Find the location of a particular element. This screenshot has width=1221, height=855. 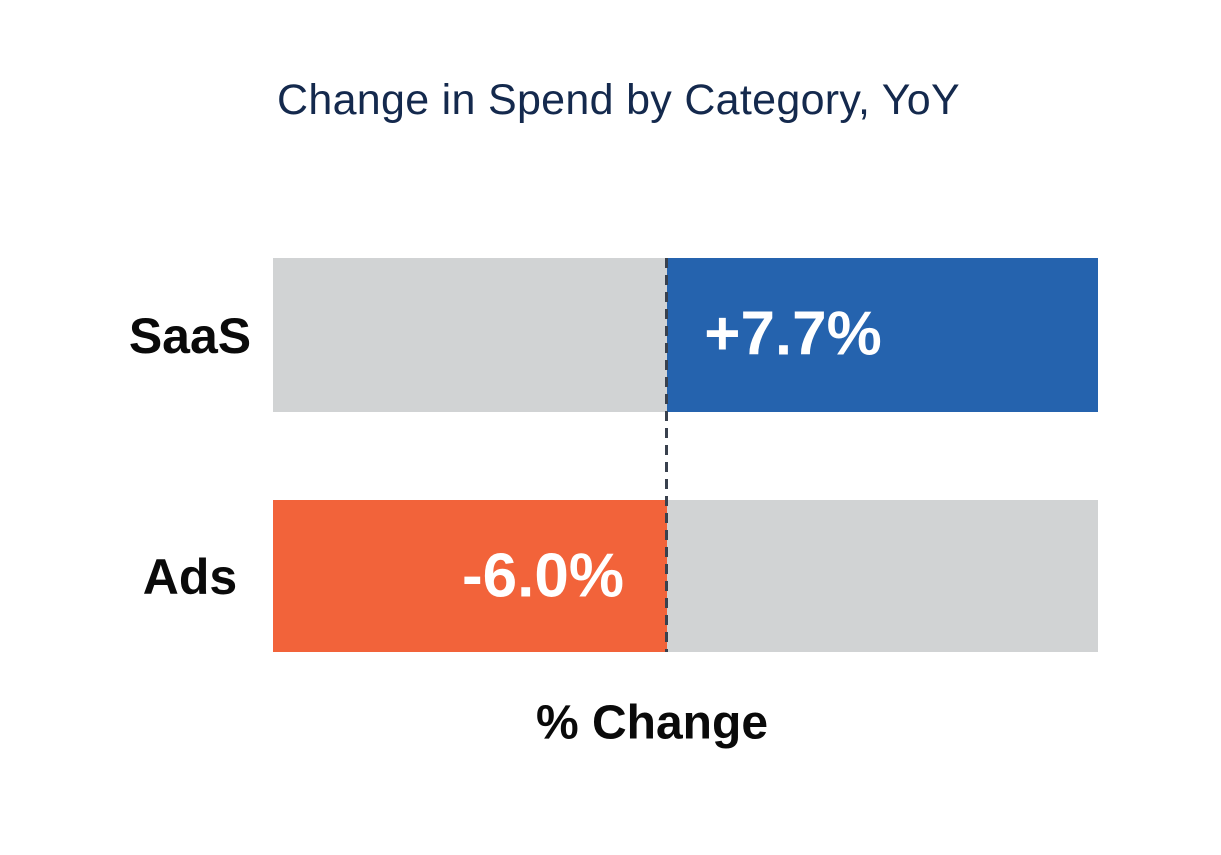

bar-ads-negative is located at coordinates (470, 576).